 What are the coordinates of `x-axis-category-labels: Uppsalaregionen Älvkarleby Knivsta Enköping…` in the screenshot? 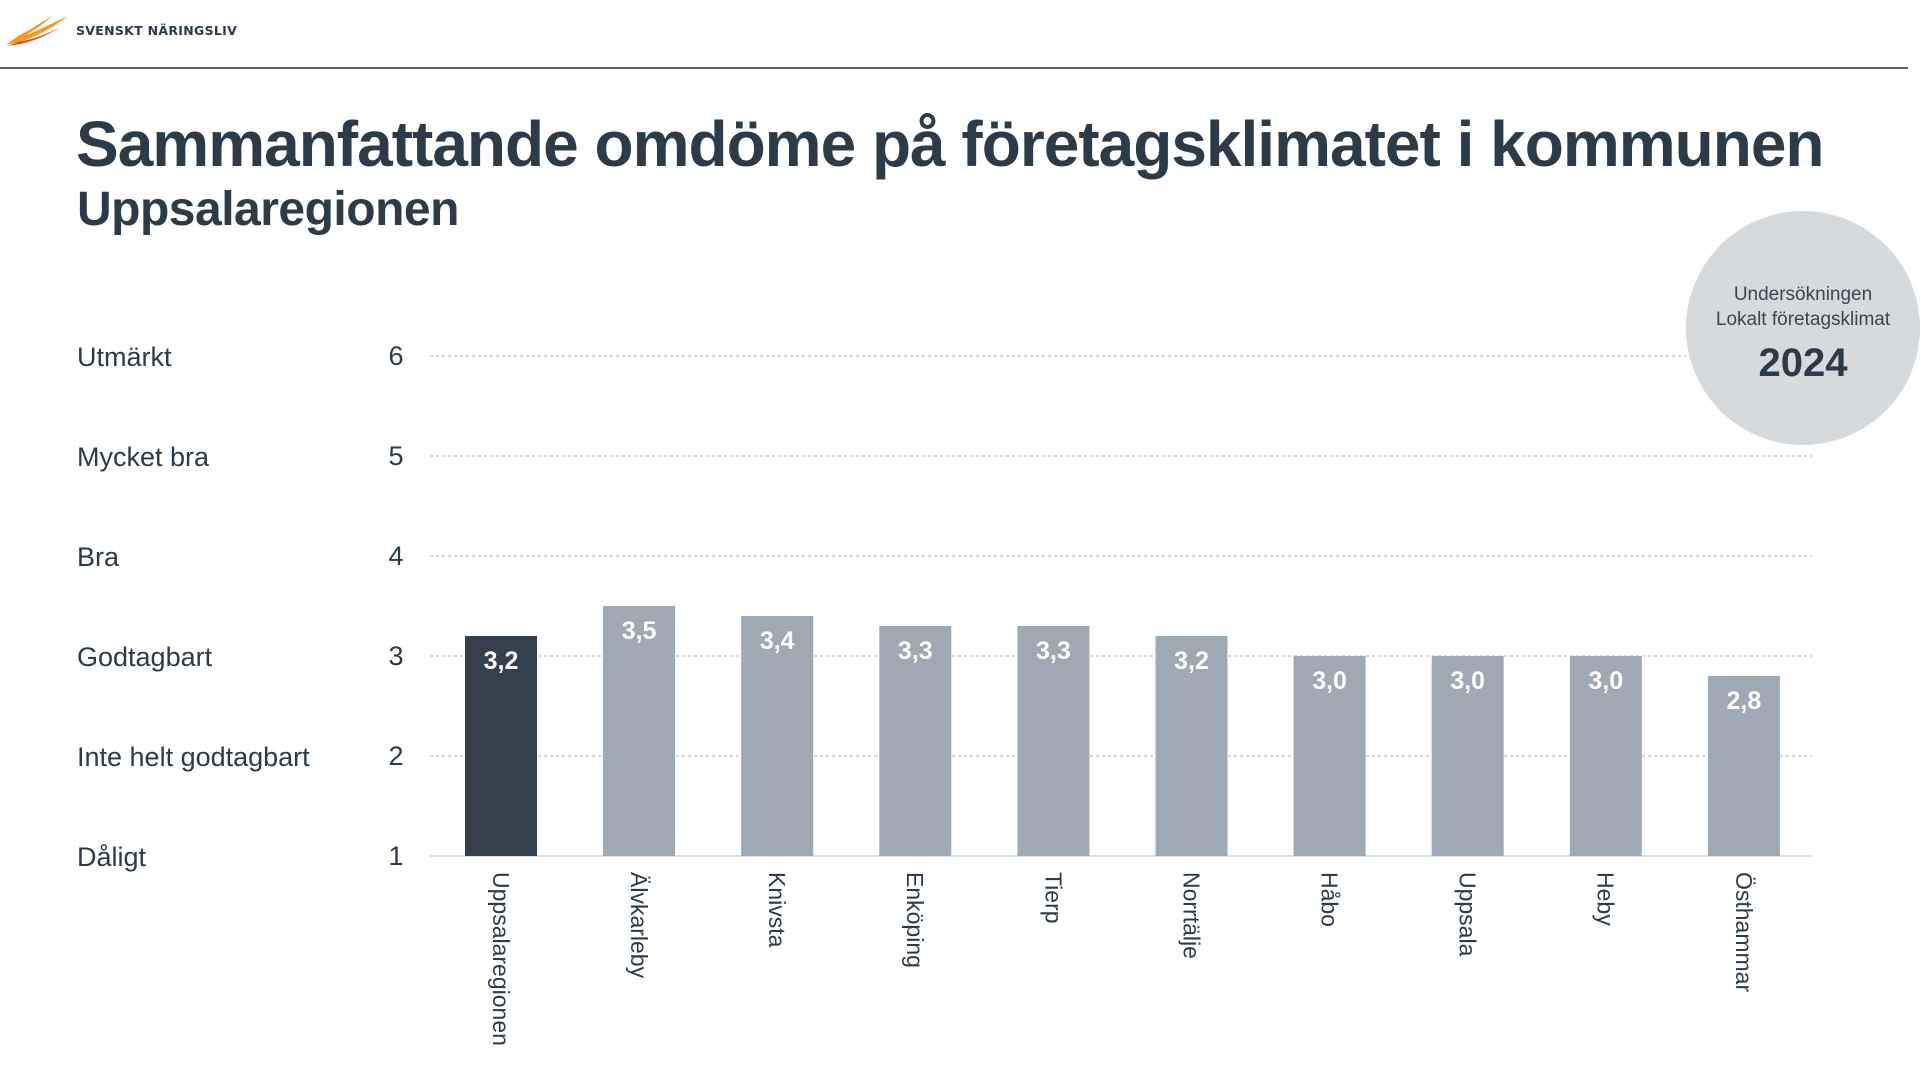 It's located at (1122, 959).